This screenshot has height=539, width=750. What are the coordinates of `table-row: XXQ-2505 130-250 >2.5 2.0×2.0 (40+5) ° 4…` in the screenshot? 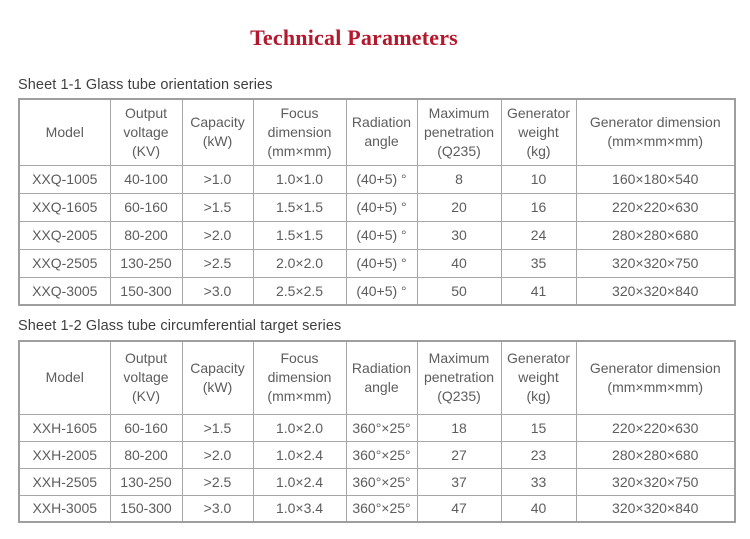 It's located at (377, 263).